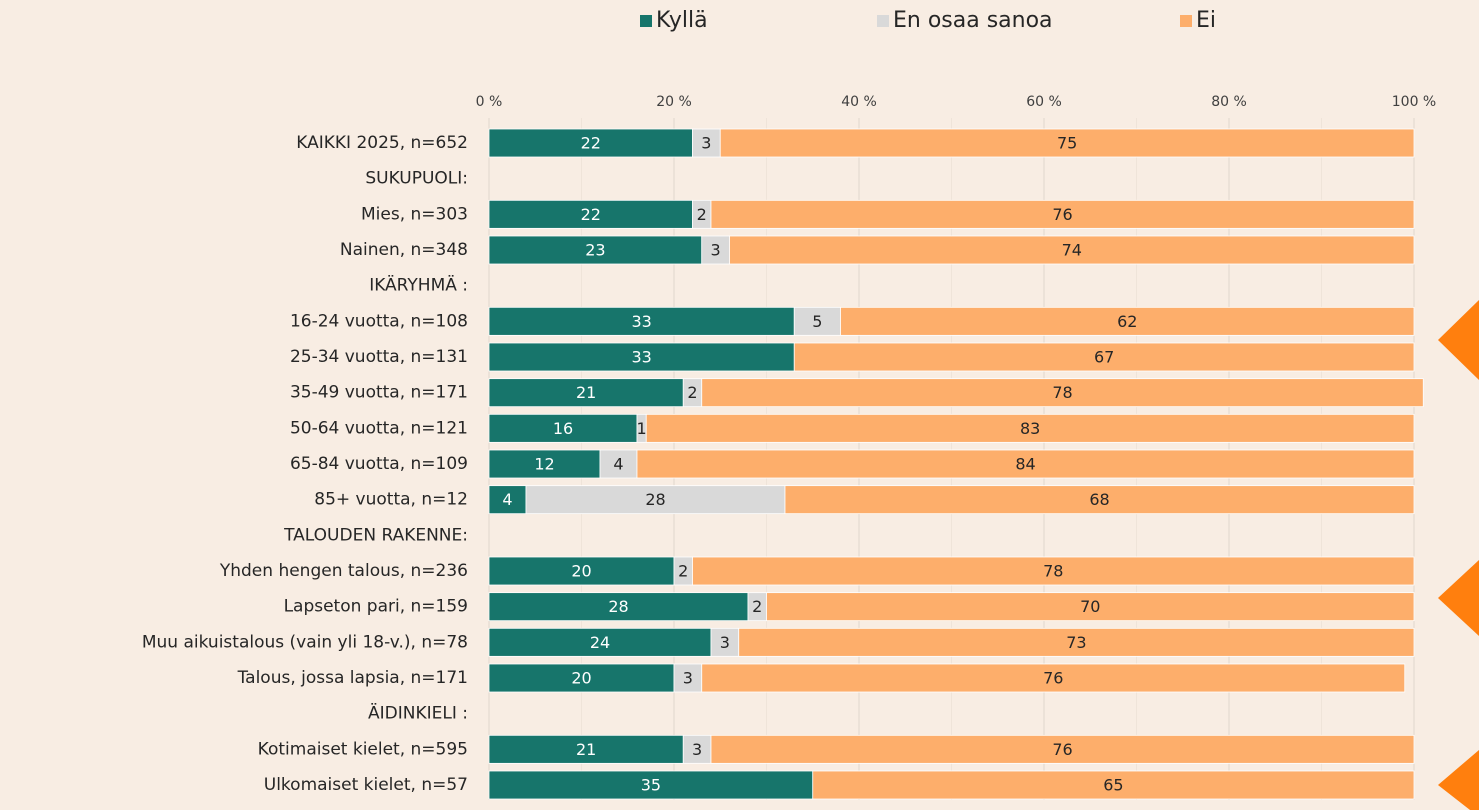  I want to click on category-label: Talous, jossa lapsia, n=171, so click(352, 678).